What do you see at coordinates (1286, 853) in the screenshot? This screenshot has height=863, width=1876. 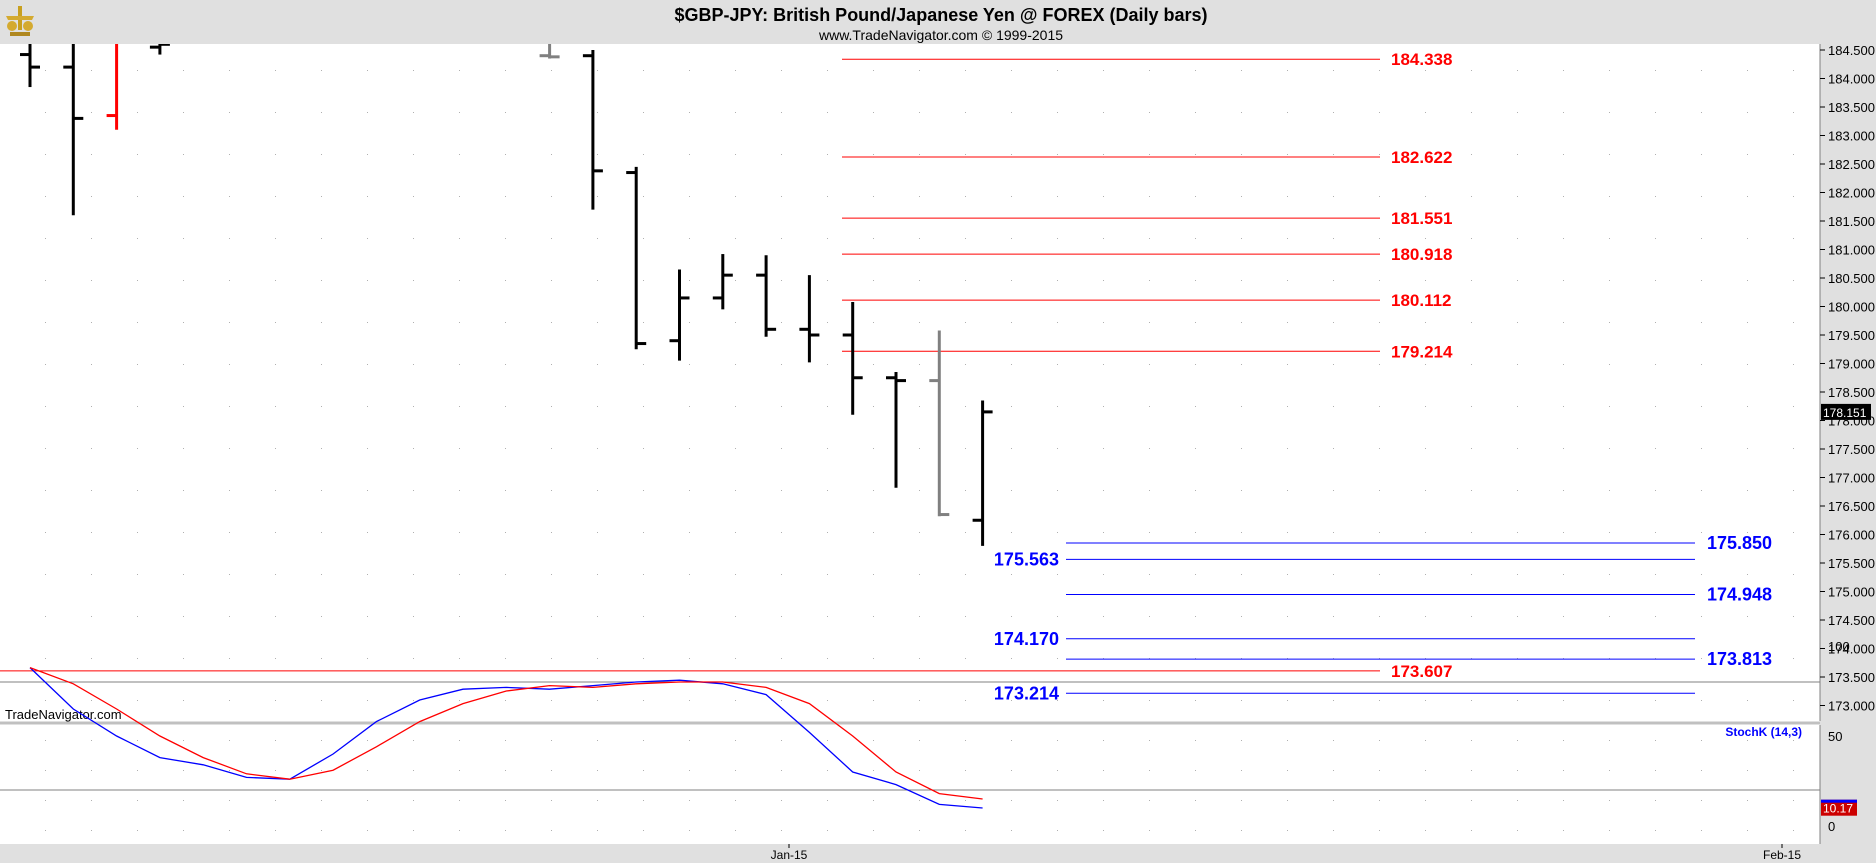 I see `date-x-axis: Jan-15 Feb-15` at bounding box center [1286, 853].